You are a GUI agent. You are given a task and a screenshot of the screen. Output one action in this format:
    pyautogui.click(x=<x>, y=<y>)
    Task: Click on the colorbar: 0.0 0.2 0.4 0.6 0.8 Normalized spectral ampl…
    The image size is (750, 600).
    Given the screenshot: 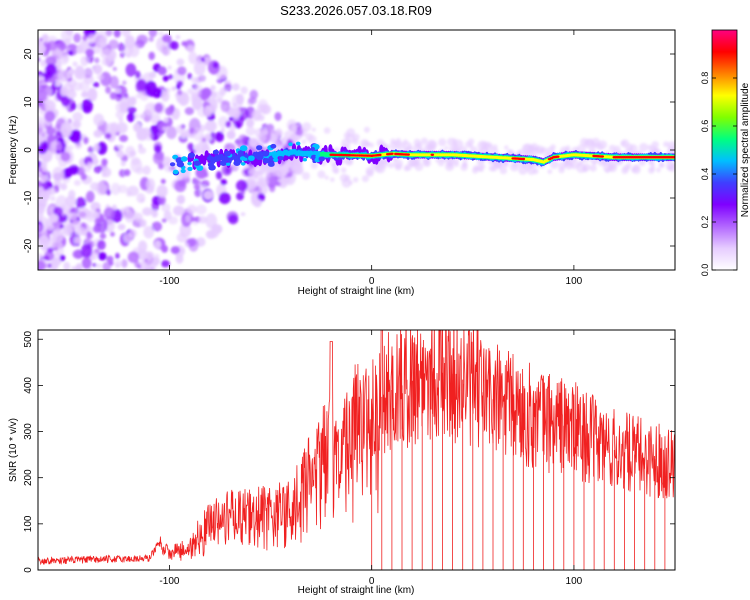 What is the action you would take?
    pyautogui.click(x=725, y=152)
    